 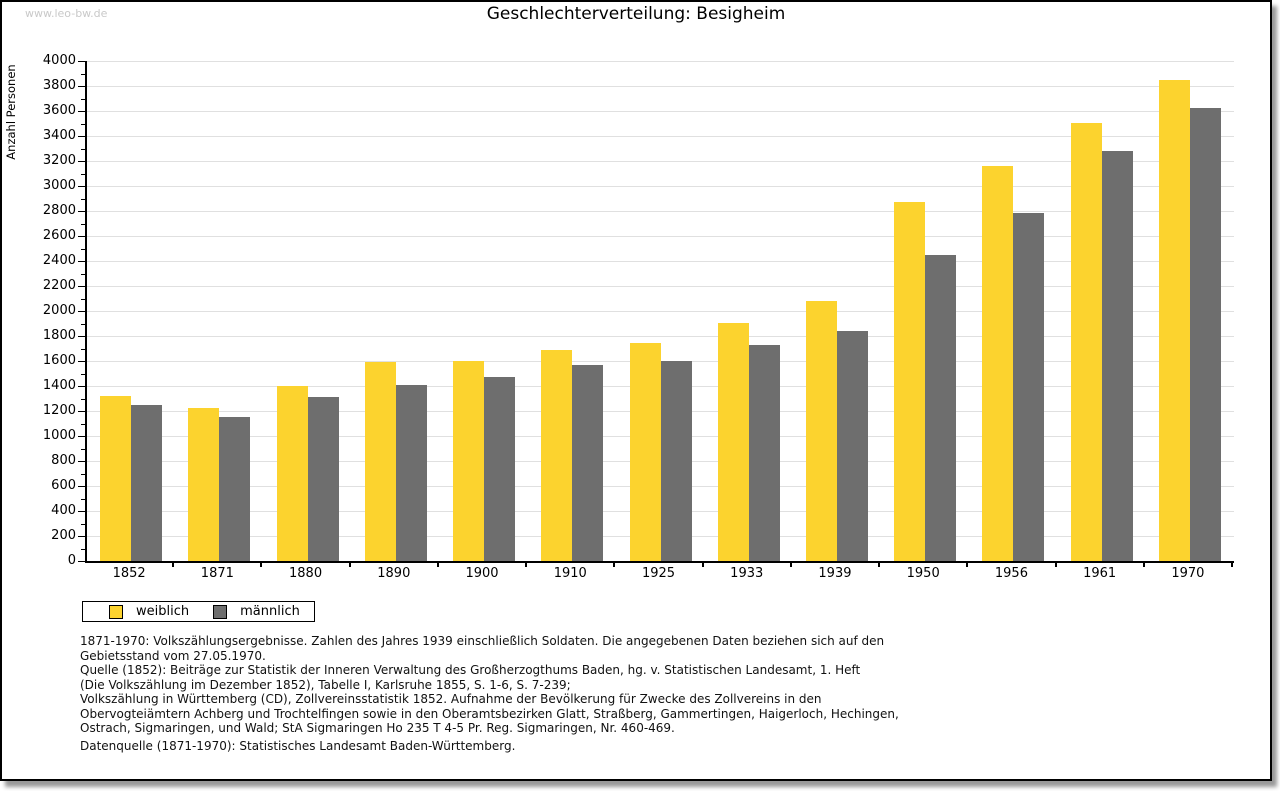 I want to click on bar-weiblich-1910, so click(x=557, y=455).